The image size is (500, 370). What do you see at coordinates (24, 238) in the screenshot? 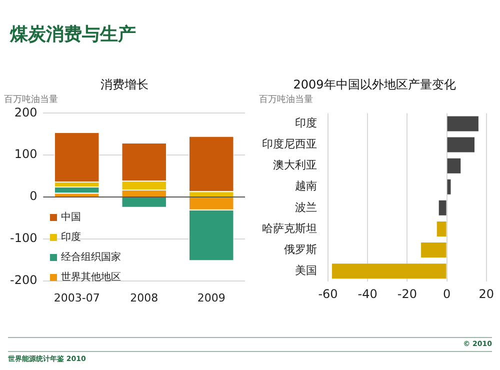
I see `y-tick-label: -100` at bounding box center [24, 238].